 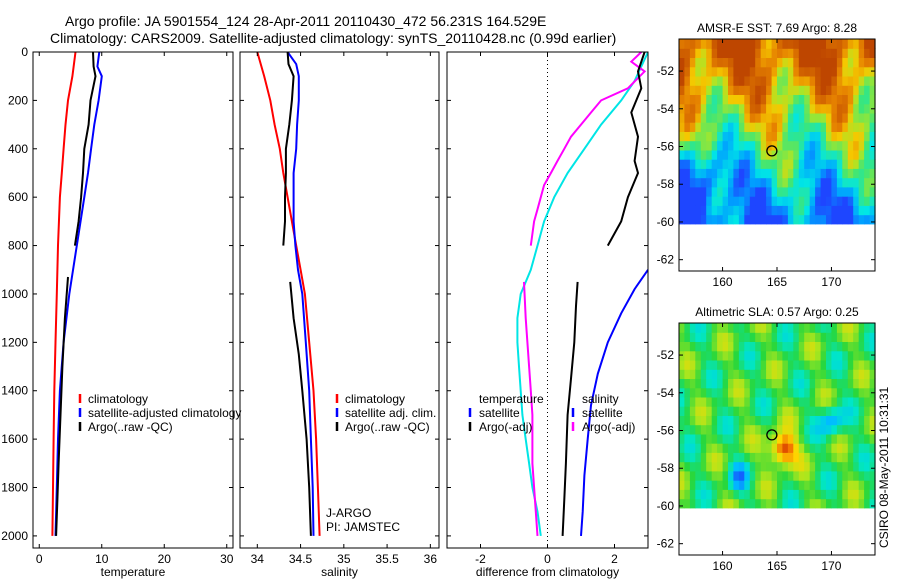 What do you see at coordinates (723, 566) in the screenshot?
I see `x-tick-label: 160` at bounding box center [723, 566].